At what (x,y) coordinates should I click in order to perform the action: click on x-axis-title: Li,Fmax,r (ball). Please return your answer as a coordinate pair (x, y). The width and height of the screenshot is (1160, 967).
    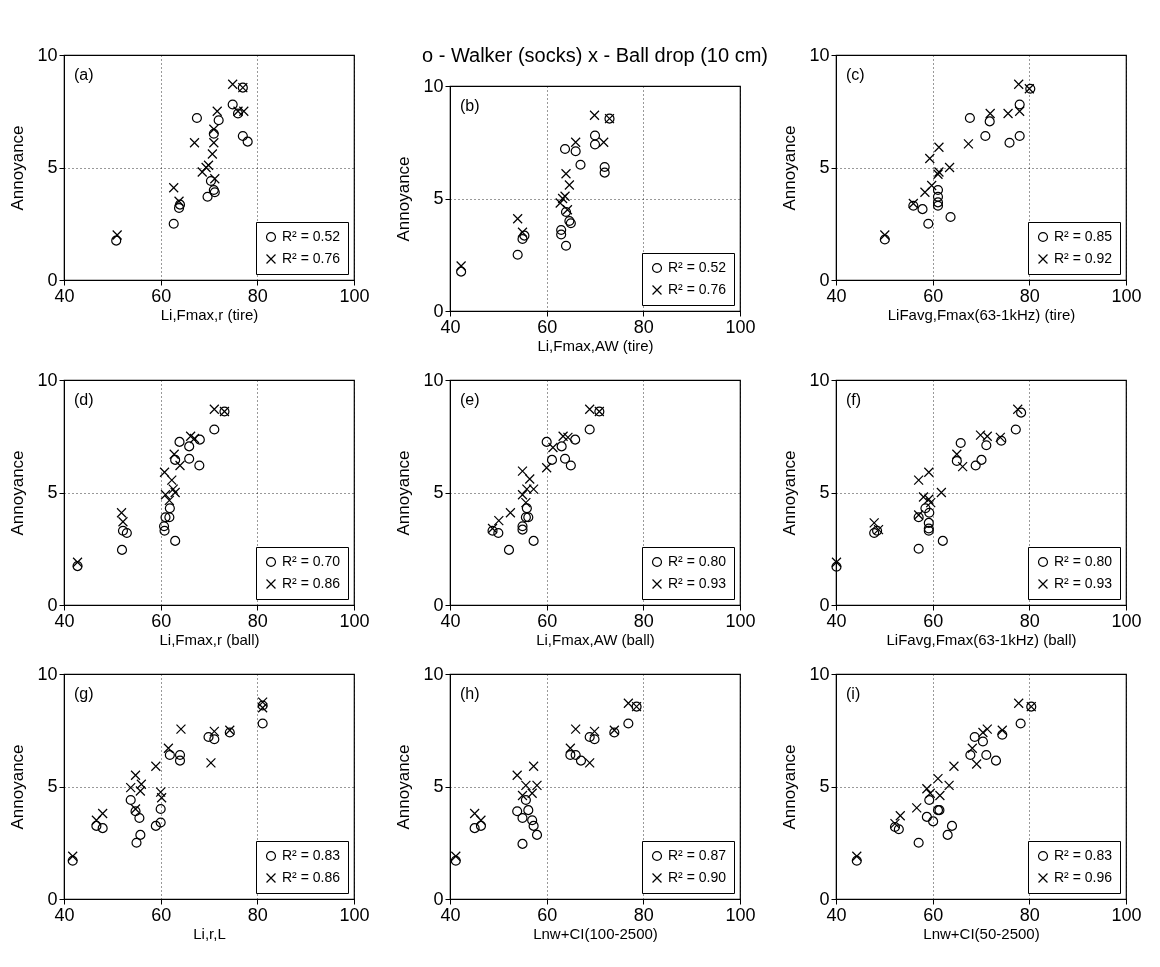
    Looking at the image, I should click on (209, 639).